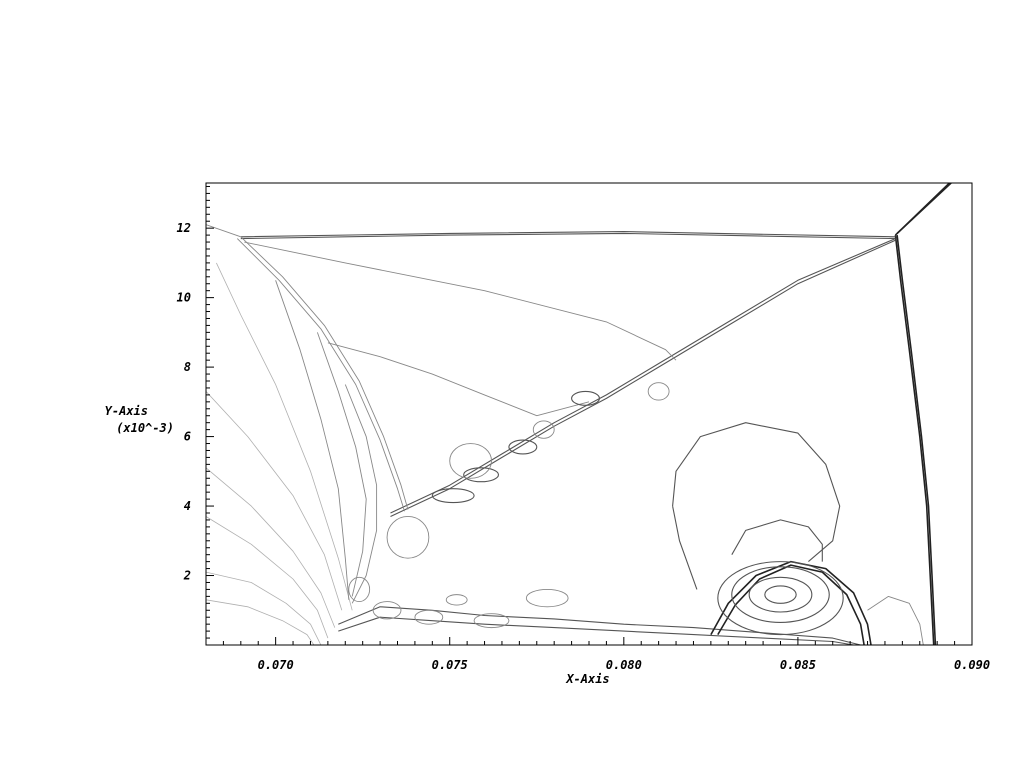 This screenshot has height=760, width=1024. I want to click on y-tick-label: 6, so click(187, 437).